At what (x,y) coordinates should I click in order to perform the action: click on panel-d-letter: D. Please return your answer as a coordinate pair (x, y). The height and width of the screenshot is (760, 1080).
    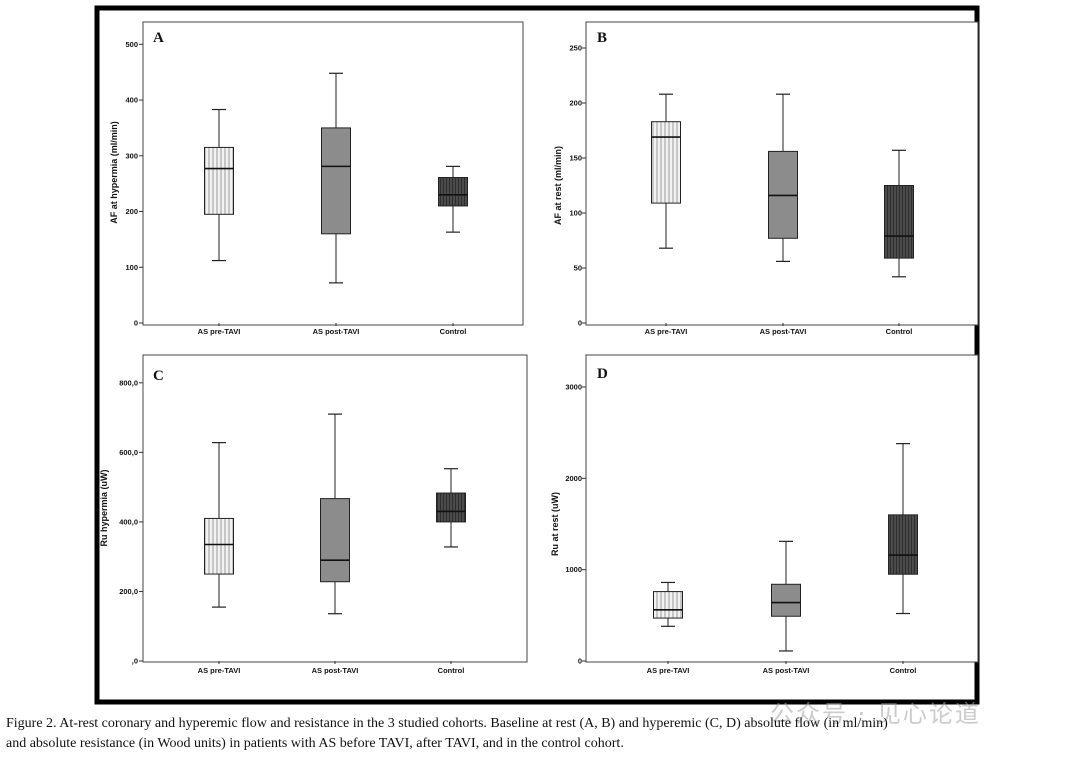
    Looking at the image, I should click on (602, 374).